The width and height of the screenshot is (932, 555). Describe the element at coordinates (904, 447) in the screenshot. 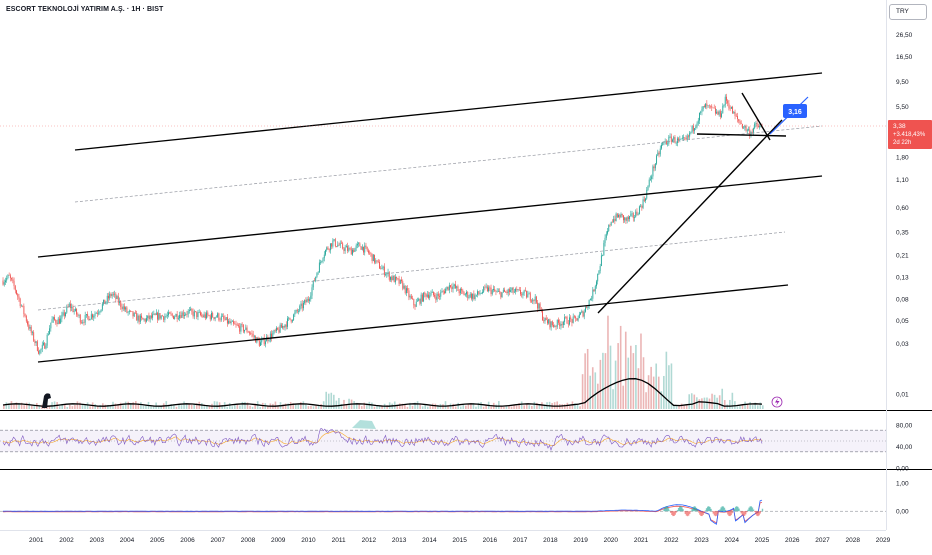

I see `rsi-tick-label: 40,00` at that location.